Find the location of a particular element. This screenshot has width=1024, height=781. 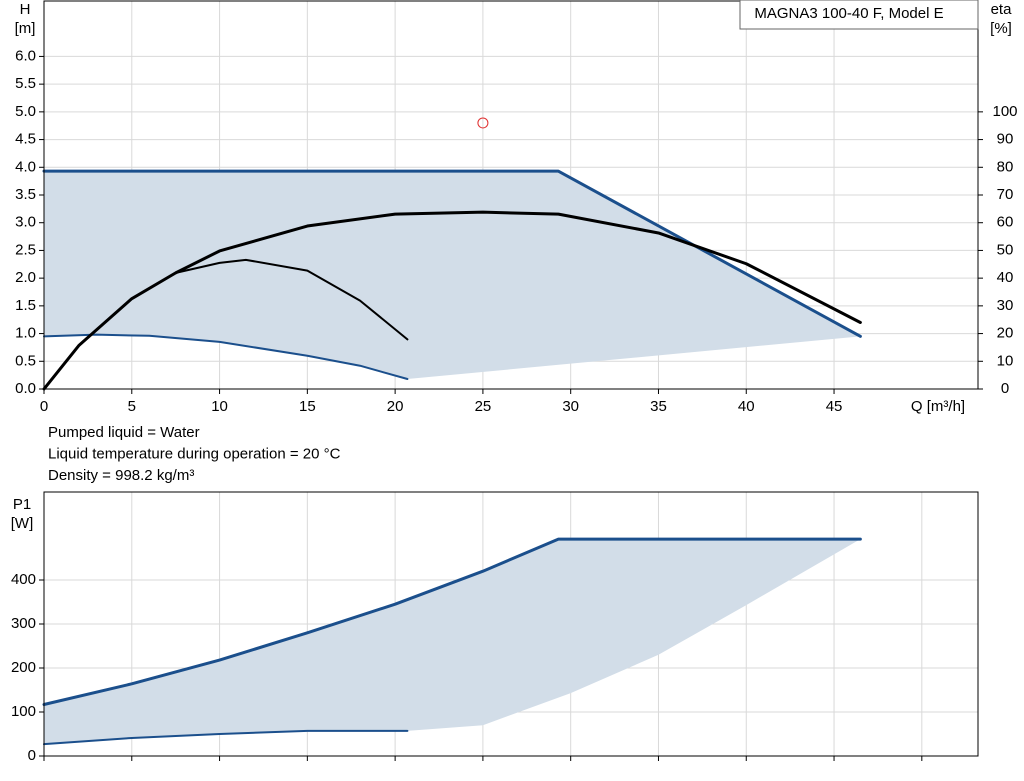

y2-tick-label: 30 is located at coordinates (1005, 305).